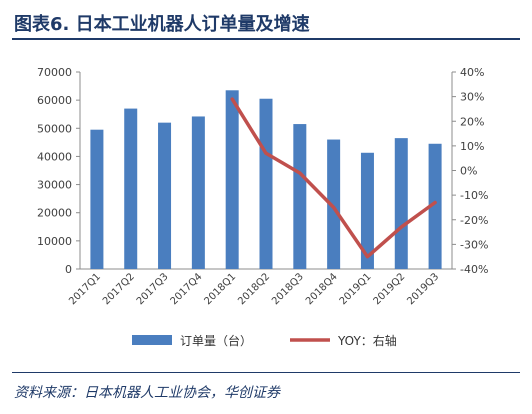 The width and height of the screenshot is (532, 414). Describe the element at coordinates (254, 289) in the screenshot. I see `x-tick-label: 2018Q2` at that location.